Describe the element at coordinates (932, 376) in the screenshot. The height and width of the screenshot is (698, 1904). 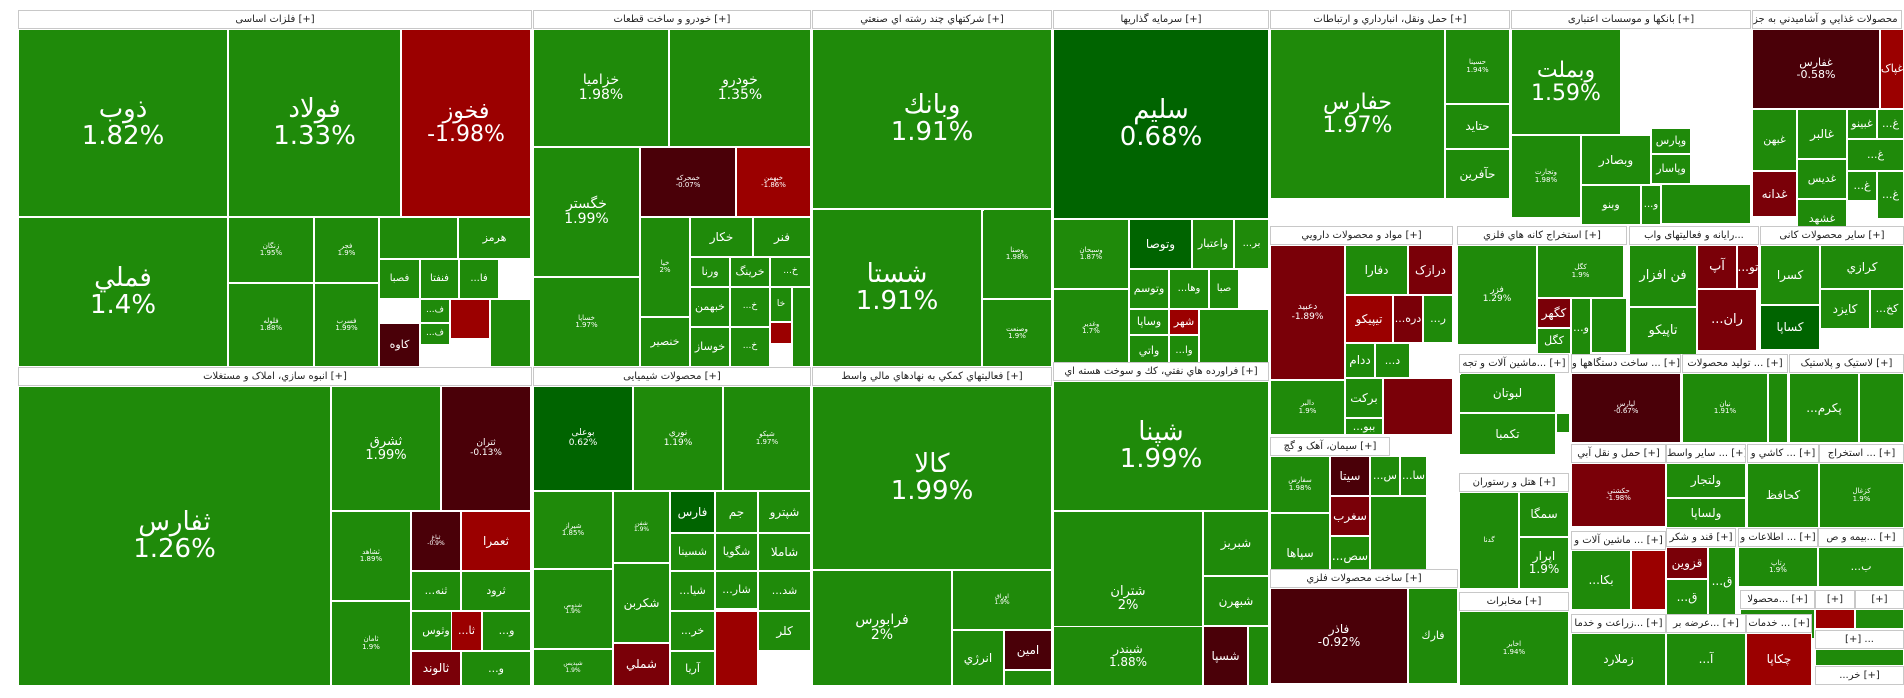
I see `sector-header: فعاليتهاي كمكي به نهادهاي مالي واسط [+]` at that location.